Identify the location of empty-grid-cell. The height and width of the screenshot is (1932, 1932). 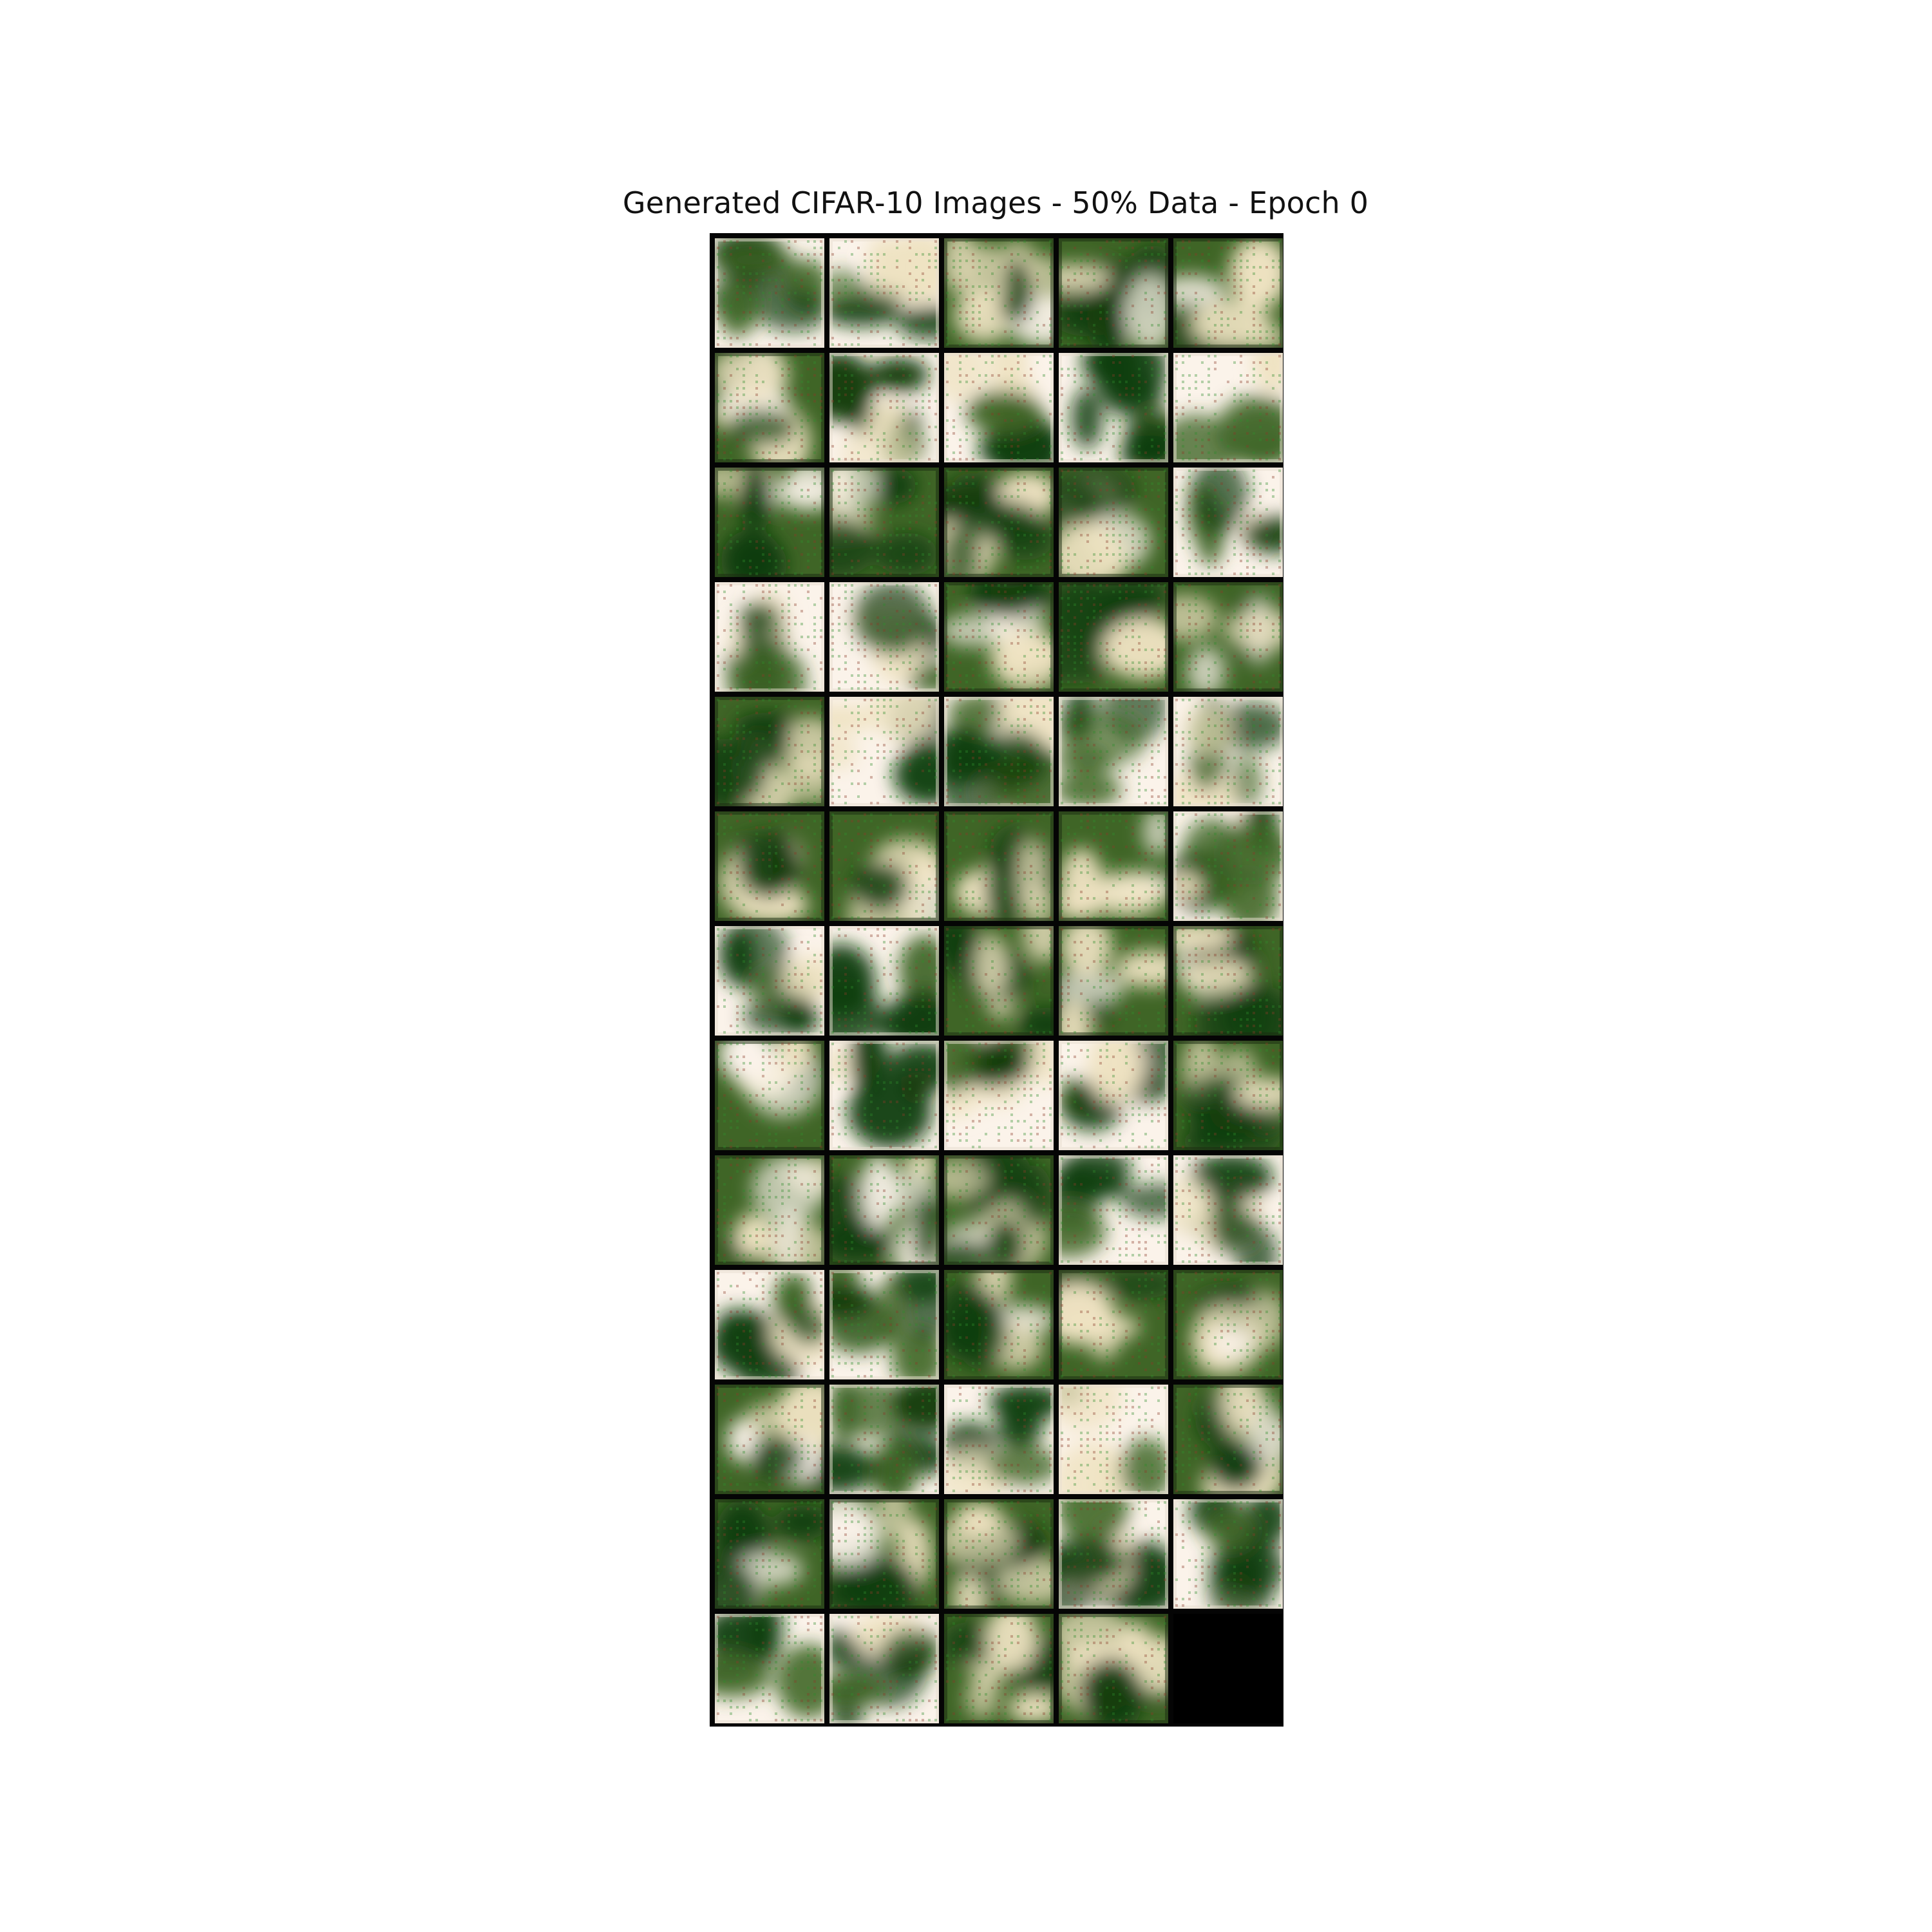
(1228, 1669).